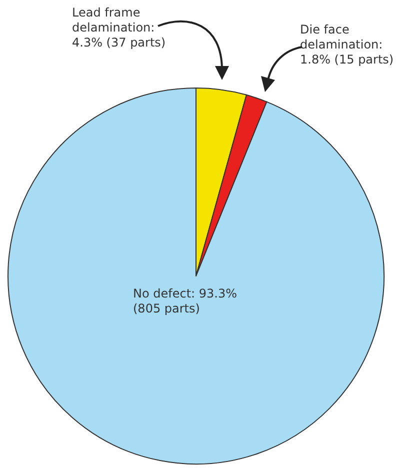 Image resolution: width=417 pixels, height=468 pixels. I want to click on slice-label: No defect: 93.3% (805 parts), so click(187, 301).